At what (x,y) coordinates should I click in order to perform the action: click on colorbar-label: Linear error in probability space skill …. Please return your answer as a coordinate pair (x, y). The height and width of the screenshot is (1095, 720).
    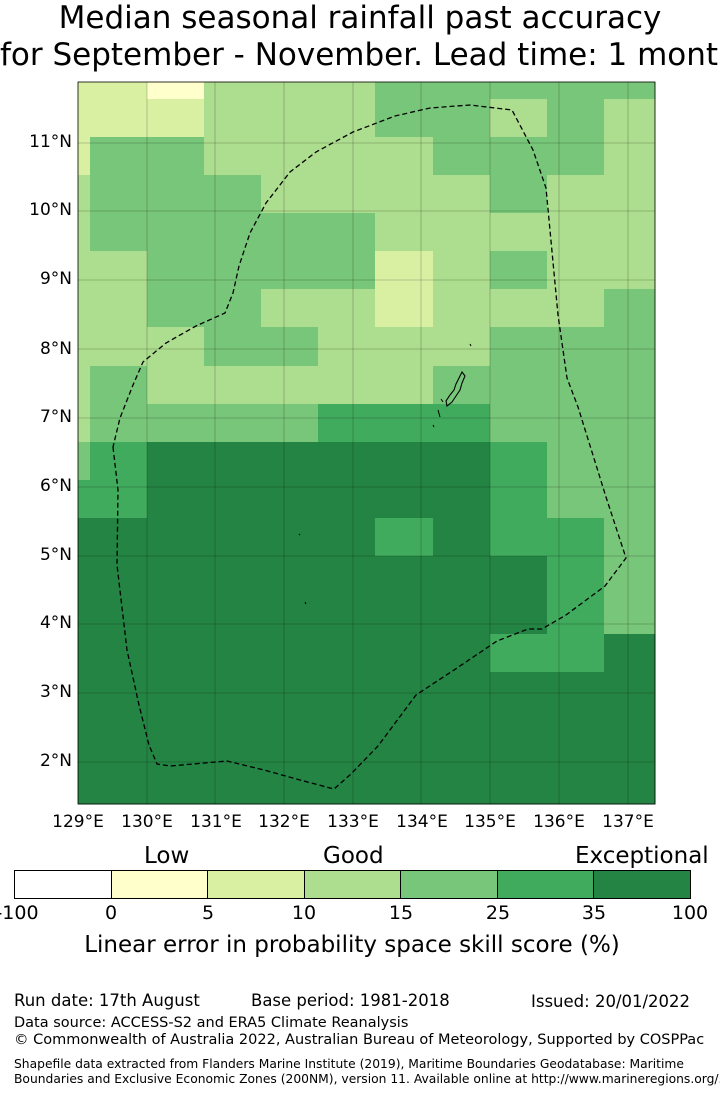
    Looking at the image, I should click on (352, 945).